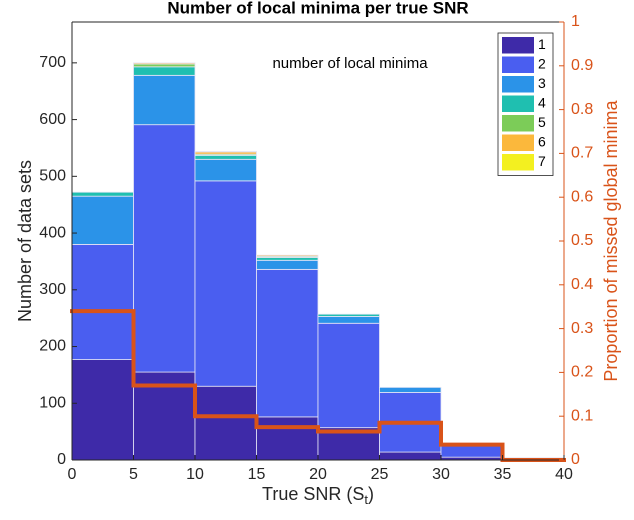 The height and width of the screenshot is (520, 634). I want to click on x-label-main: True SNR (S, so click(313, 494).